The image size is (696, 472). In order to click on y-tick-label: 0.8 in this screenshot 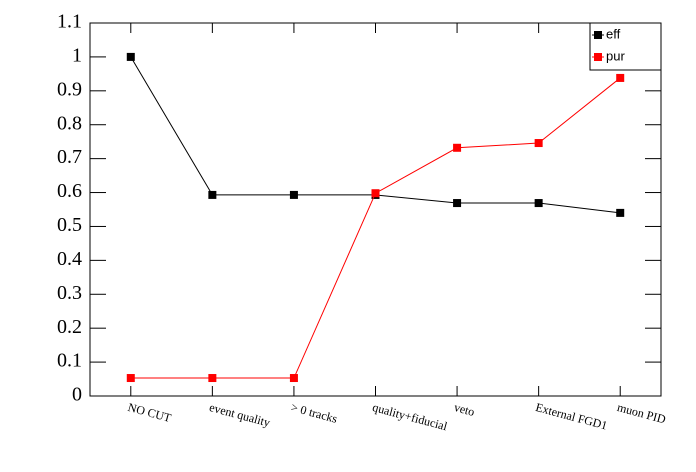, I will do `click(69, 123)`.